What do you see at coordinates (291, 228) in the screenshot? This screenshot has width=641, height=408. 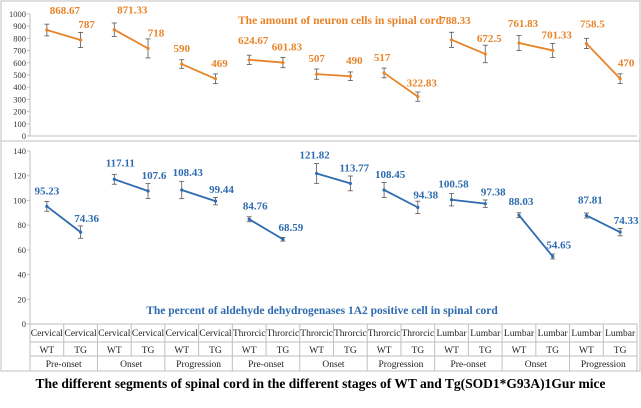 I see `aldh-data-label: 68.59` at bounding box center [291, 228].